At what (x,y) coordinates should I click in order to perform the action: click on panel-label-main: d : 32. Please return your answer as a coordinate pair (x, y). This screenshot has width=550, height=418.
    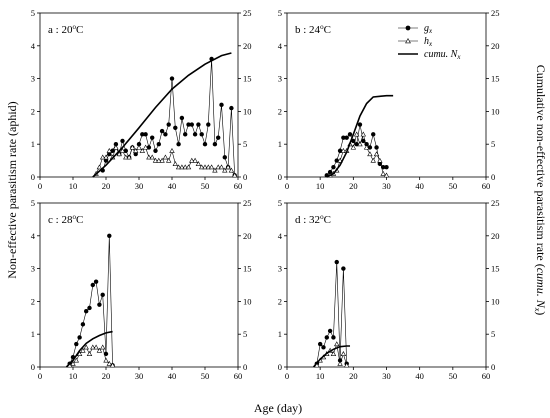
    Looking at the image, I should click on (307, 220).